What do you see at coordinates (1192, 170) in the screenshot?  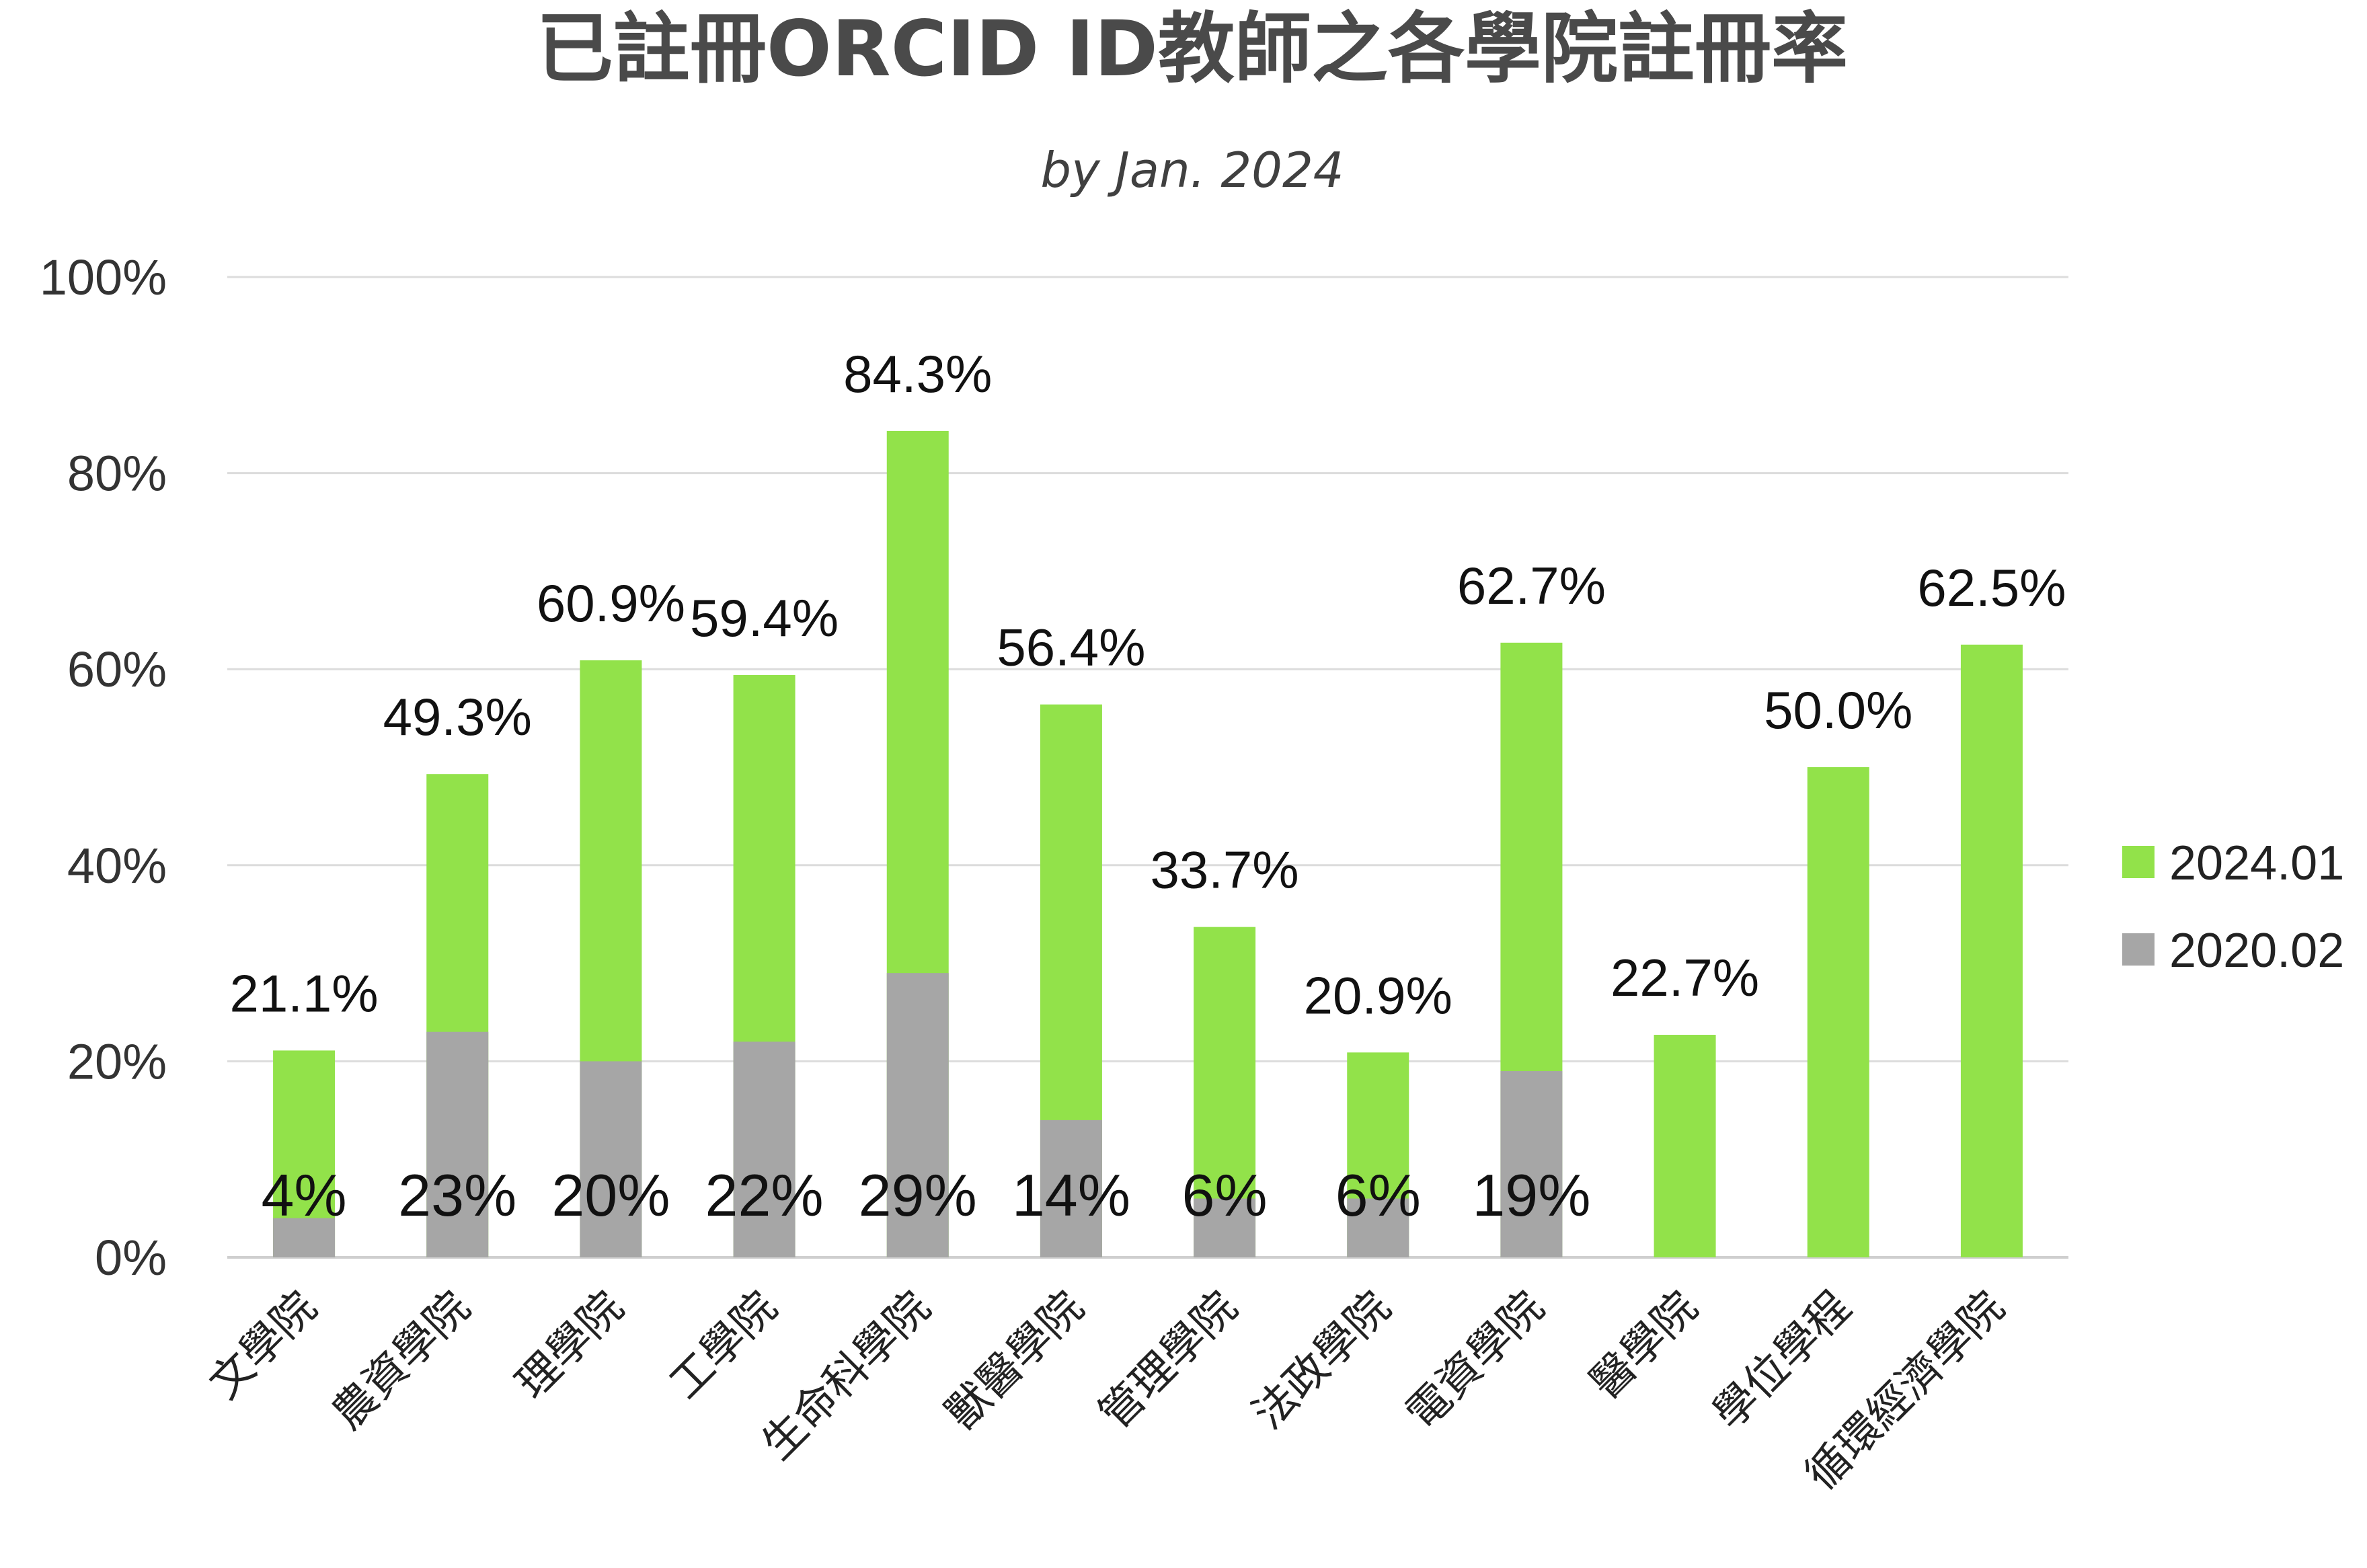 I see `chart-subtitle: by Jan. 2024` at bounding box center [1192, 170].